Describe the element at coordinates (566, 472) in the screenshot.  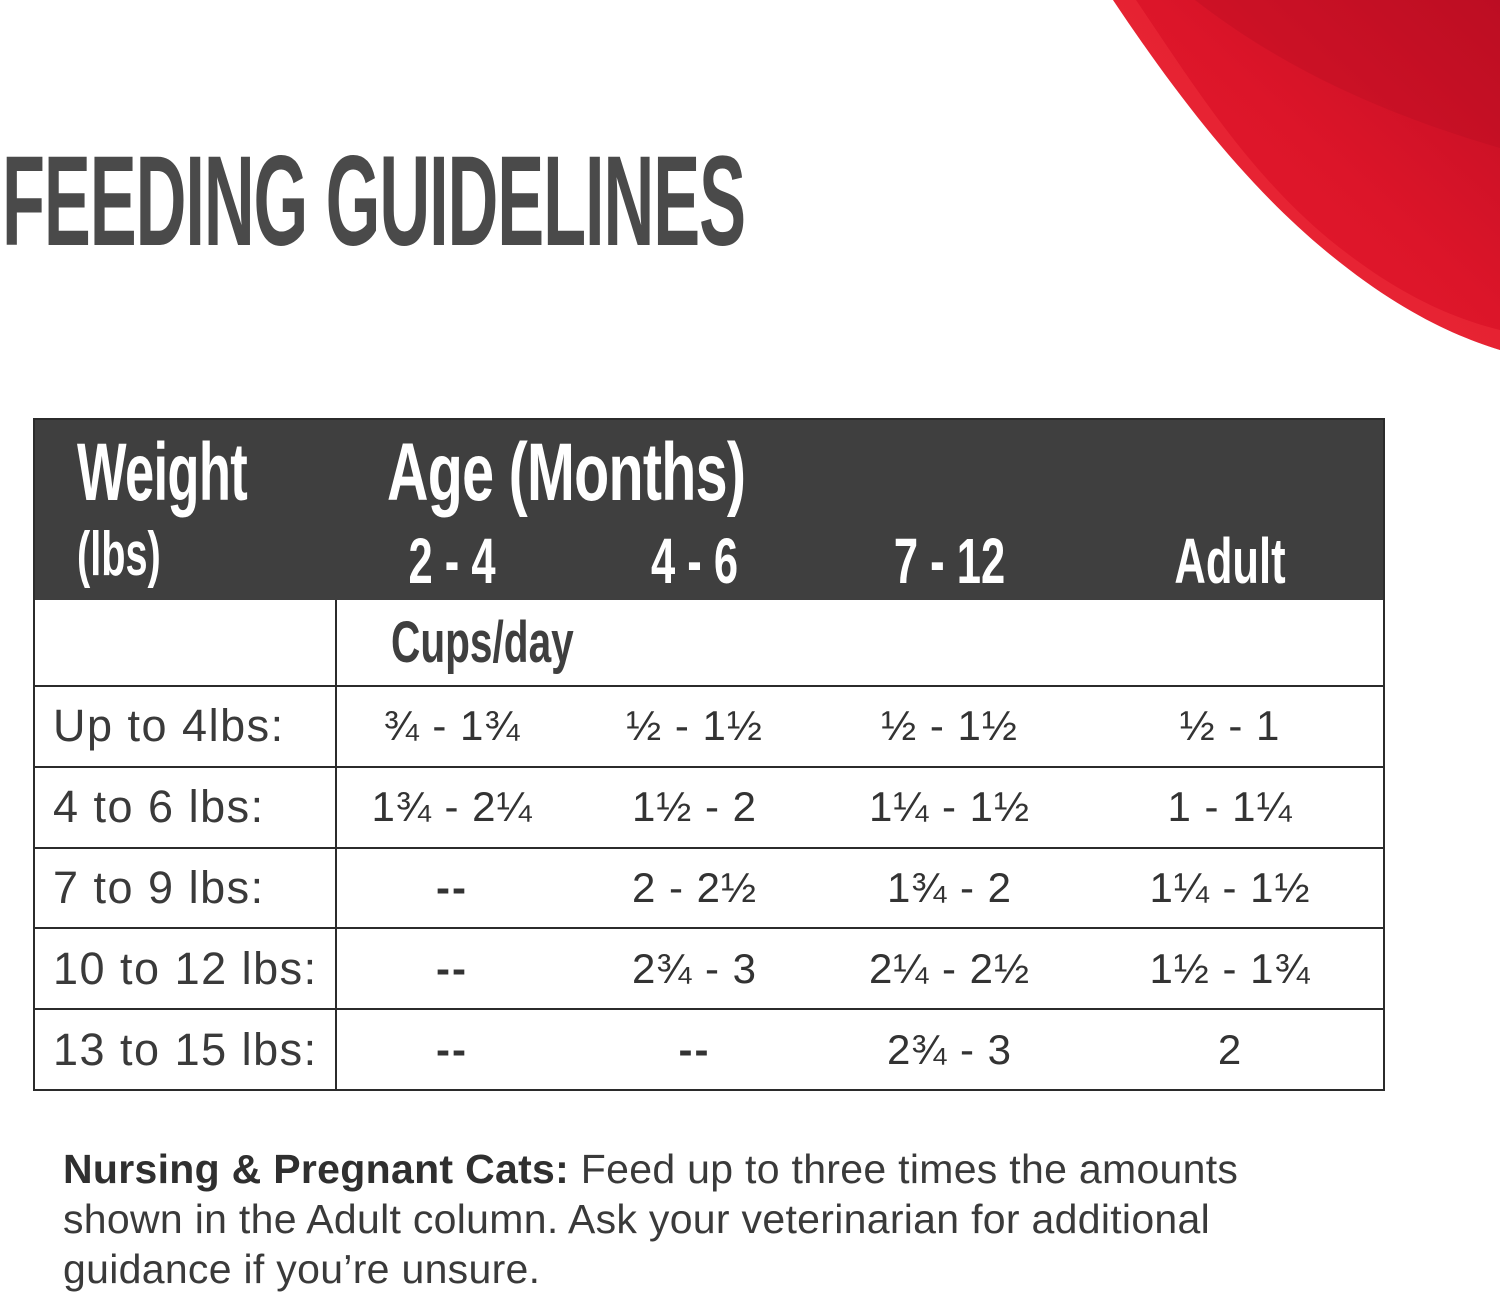
I see `age-group-header-label: Age (Months)` at that location.